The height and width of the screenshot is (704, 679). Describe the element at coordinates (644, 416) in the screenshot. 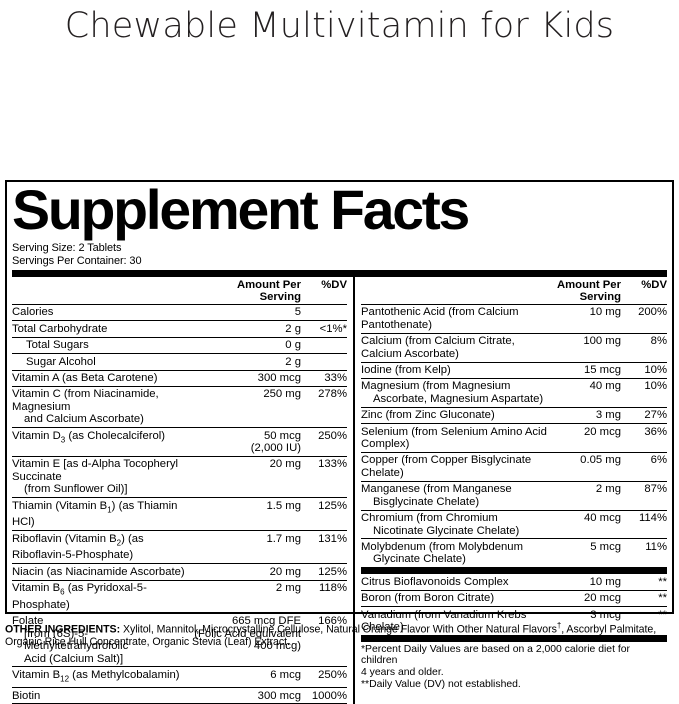

I see `nutrient-dv: 27%` at that location.